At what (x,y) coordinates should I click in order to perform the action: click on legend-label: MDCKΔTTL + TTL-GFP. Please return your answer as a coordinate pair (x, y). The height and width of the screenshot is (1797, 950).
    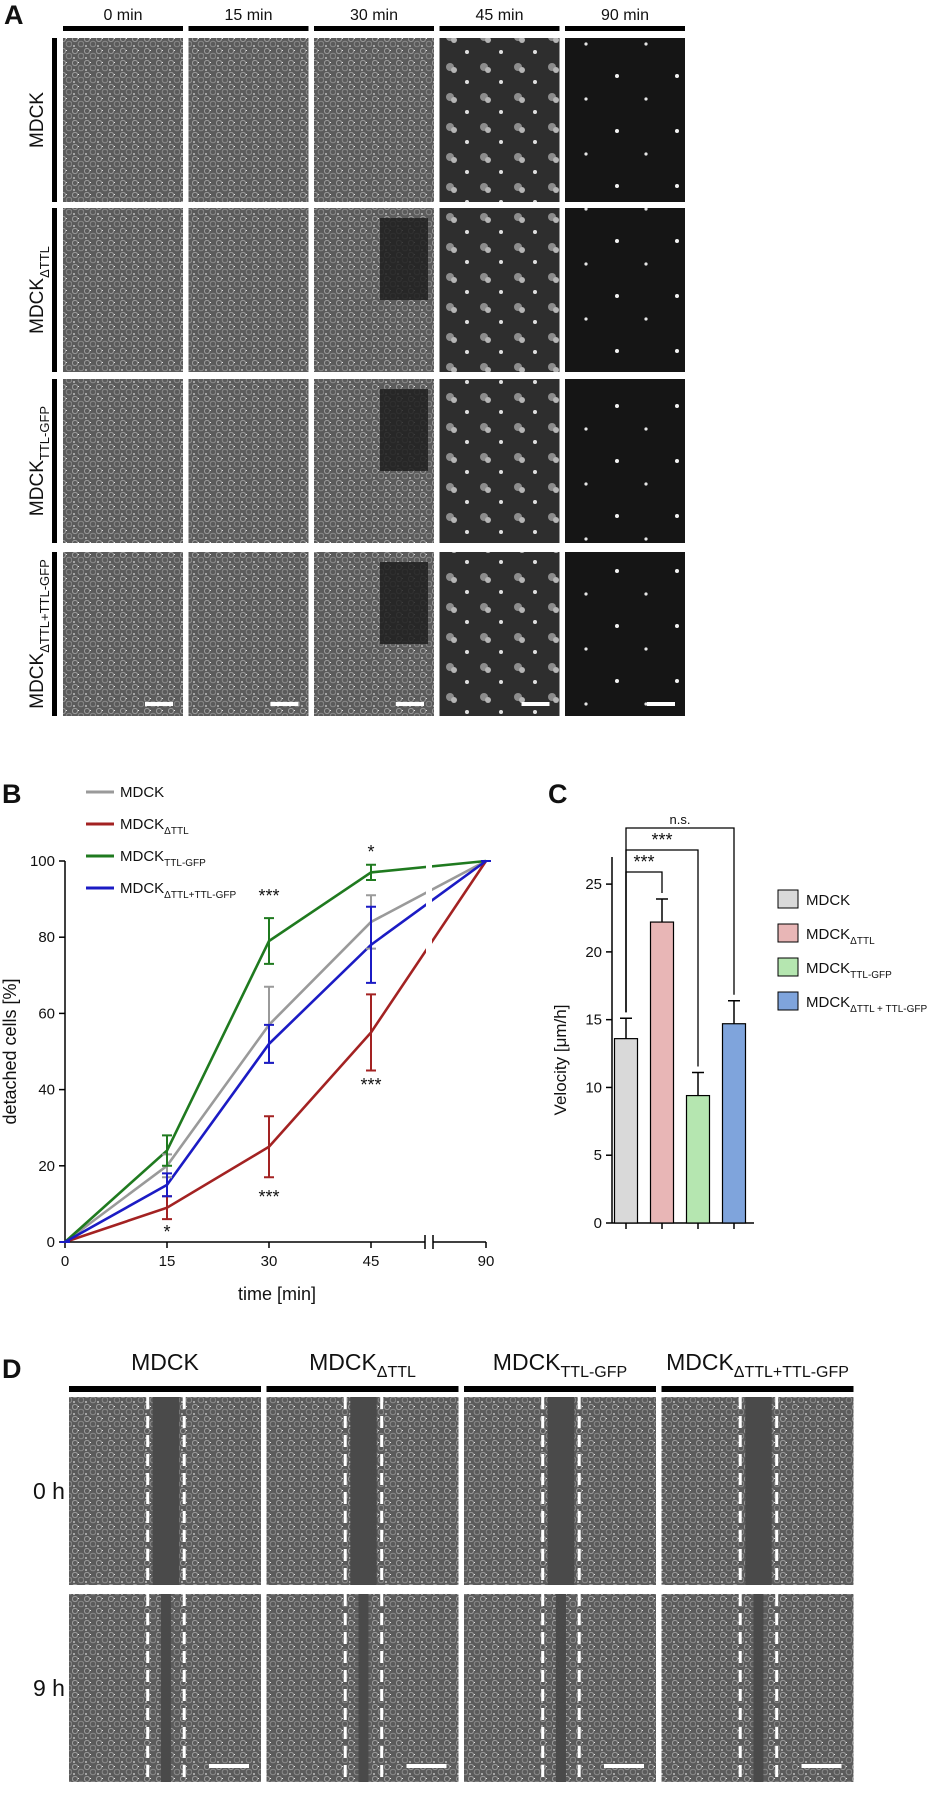
    Looking at the image, I should click on (866, 1004).